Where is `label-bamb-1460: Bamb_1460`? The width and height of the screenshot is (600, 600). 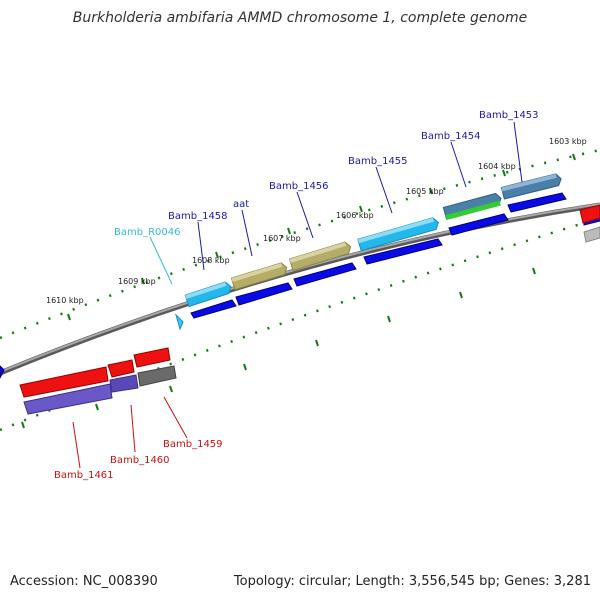 label-bamb-1460: Bamb_1460 is located at coordinates (140, 460).